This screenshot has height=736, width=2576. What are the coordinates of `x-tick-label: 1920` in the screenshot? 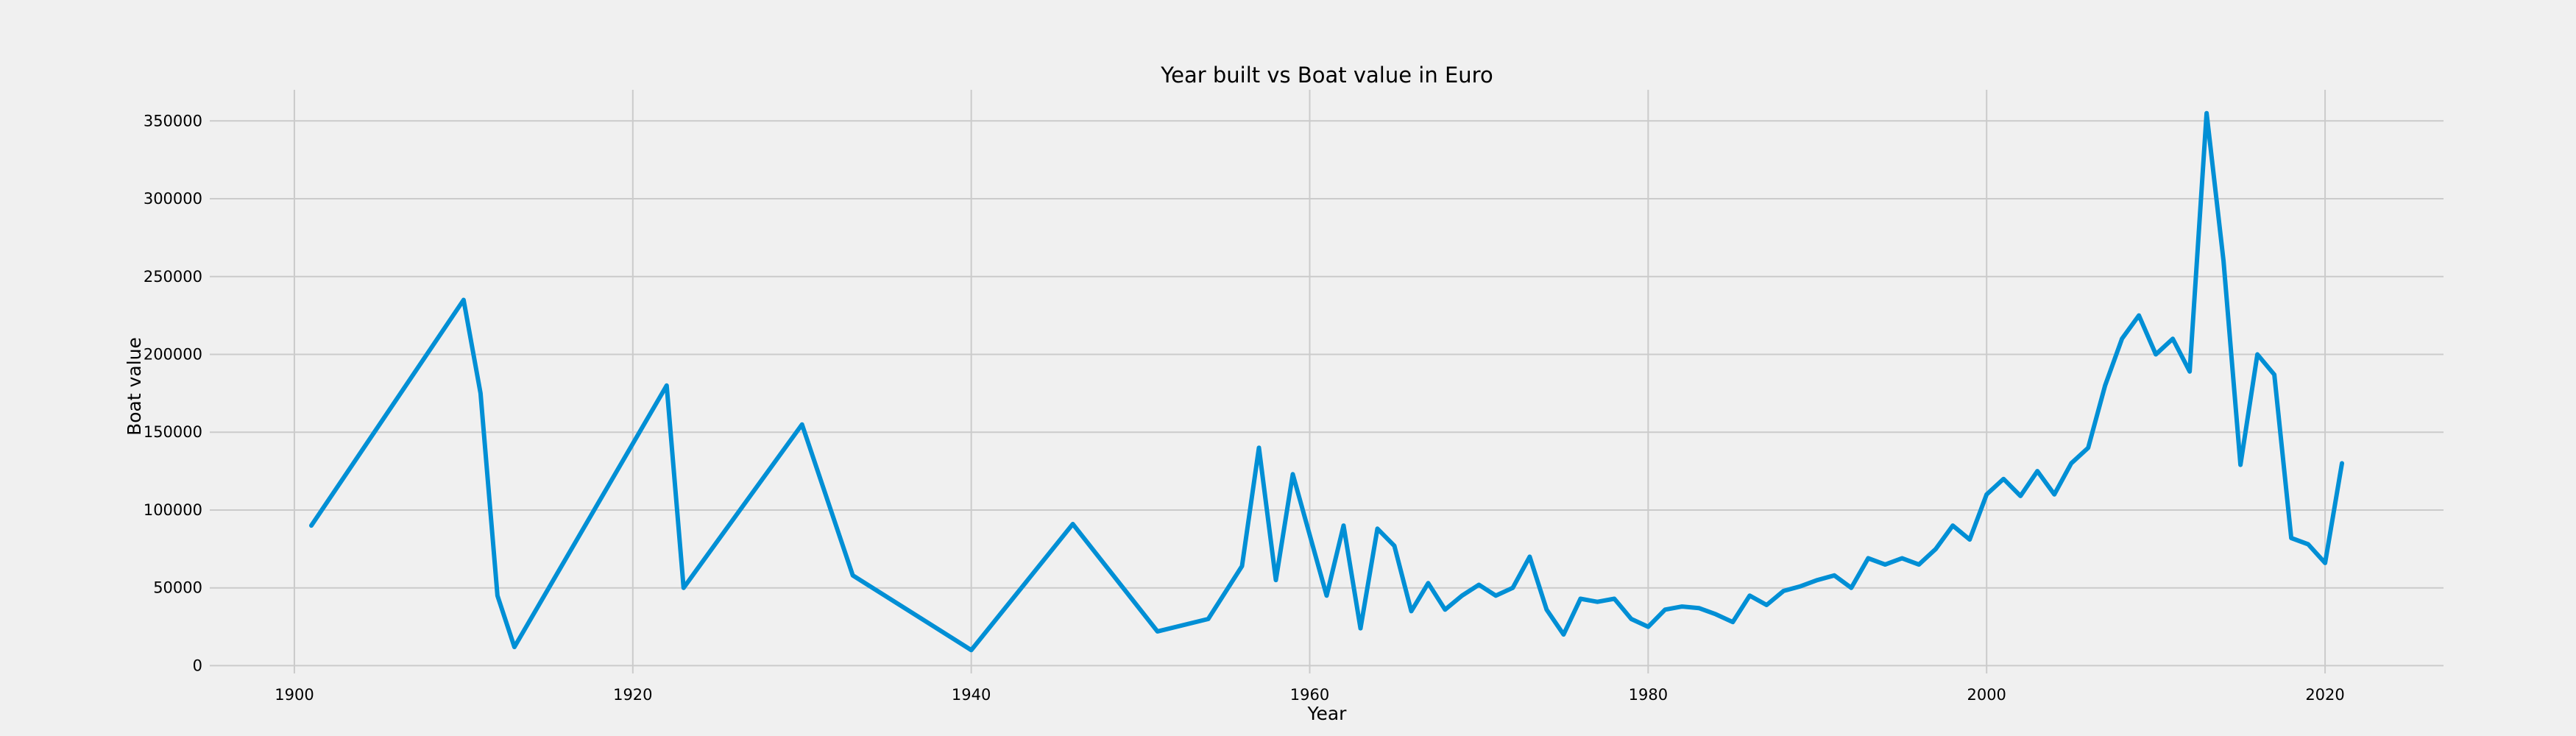 It's located at (632, 695).